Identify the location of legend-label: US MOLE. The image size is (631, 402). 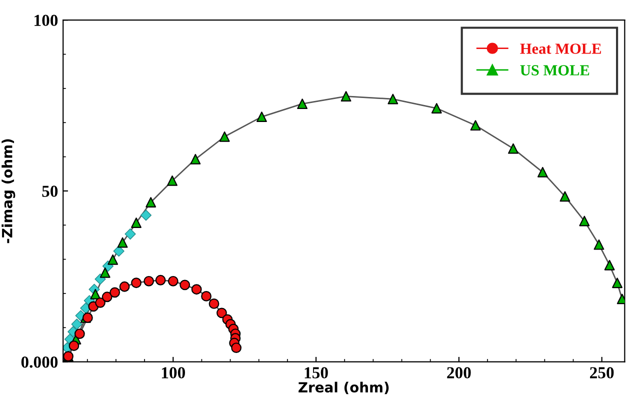
(555, 70).